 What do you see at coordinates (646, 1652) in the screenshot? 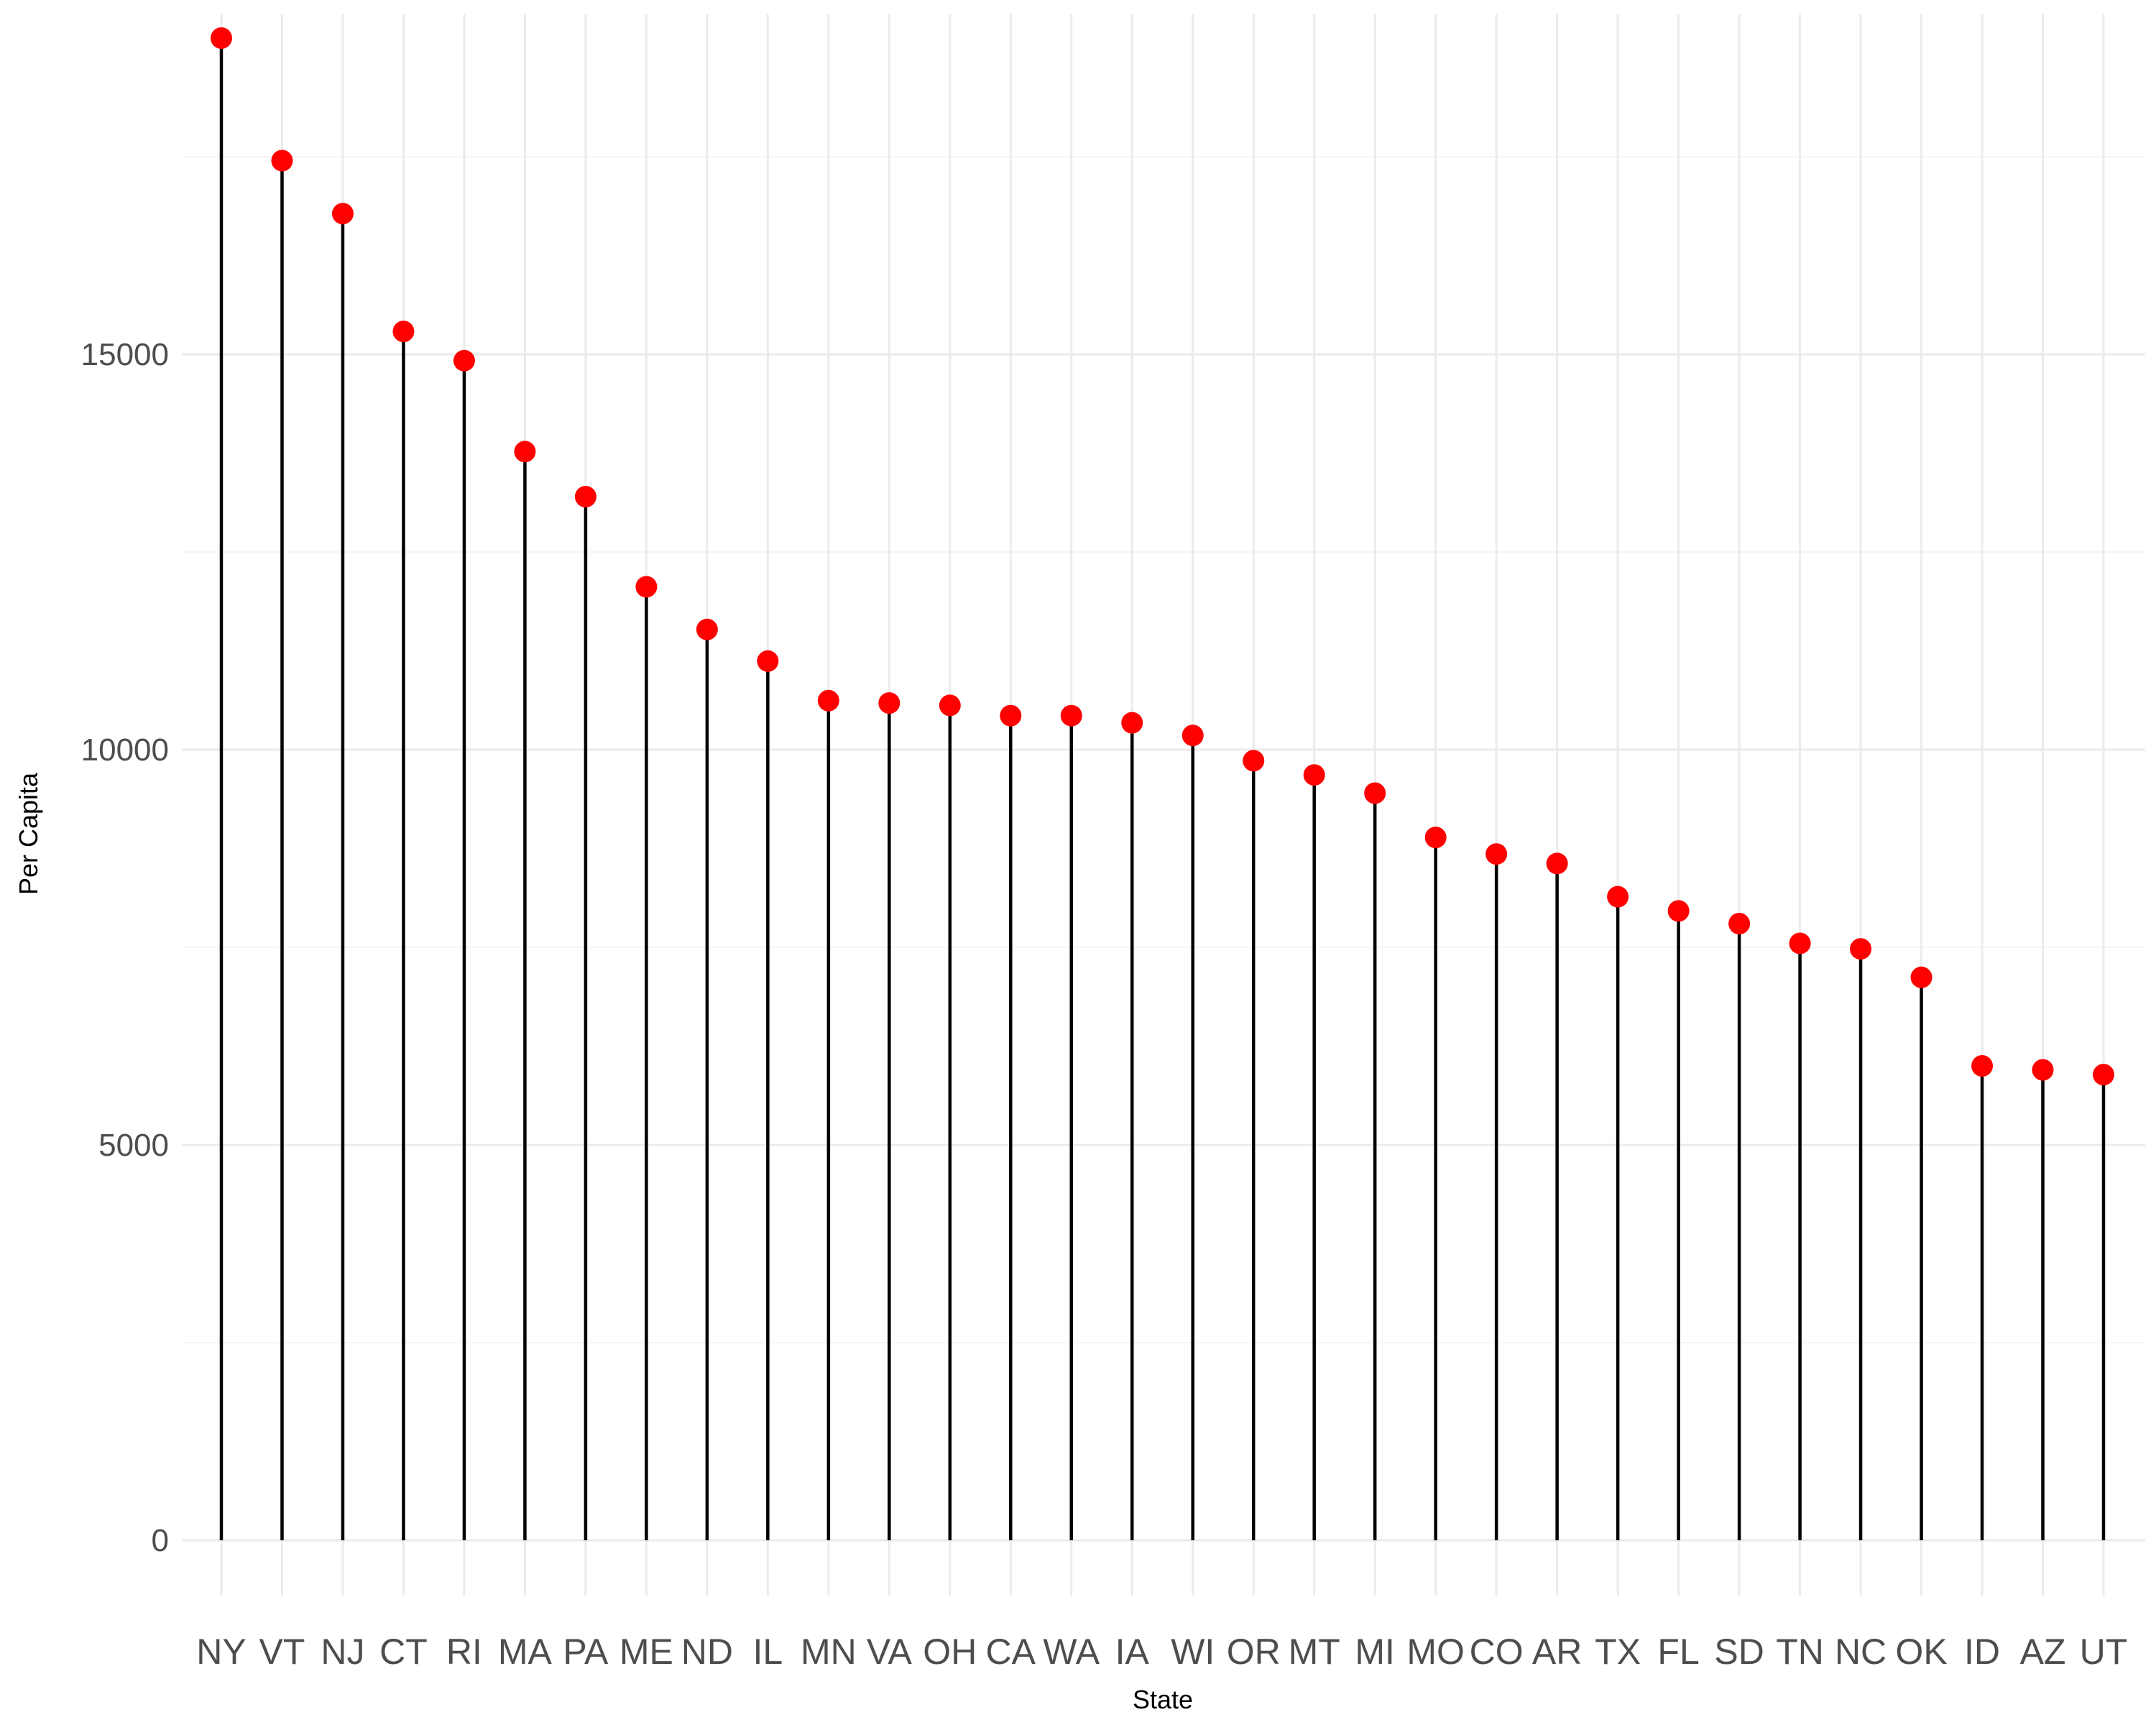
I see `x-tick-label: ME` at bounding box center [646, 1652].